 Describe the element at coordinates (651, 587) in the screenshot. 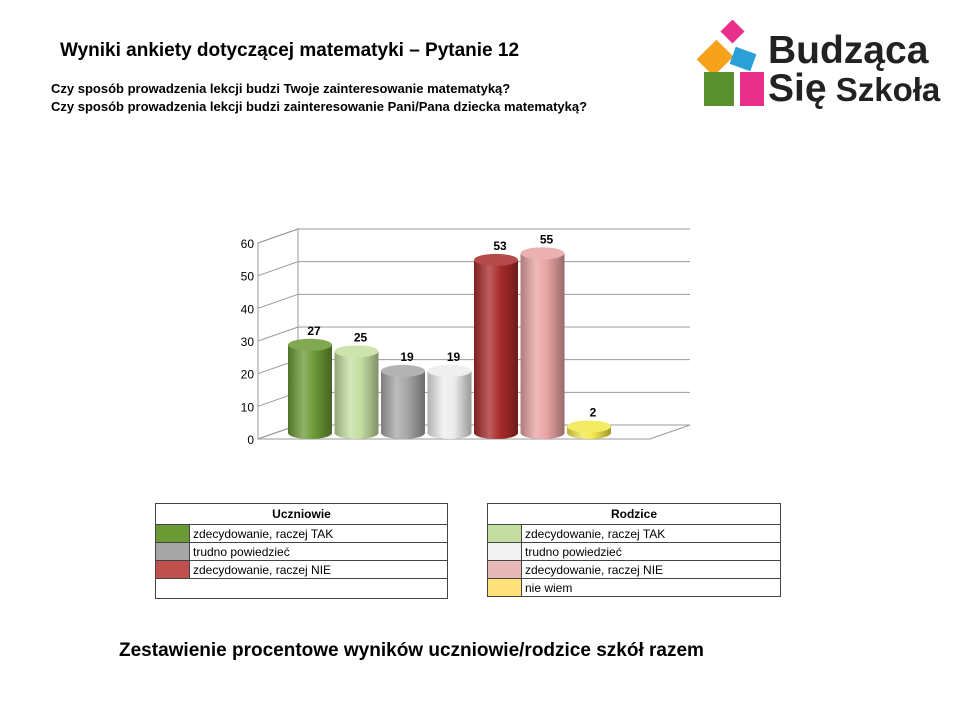

I see `legend-label: nie wiem` at that location.